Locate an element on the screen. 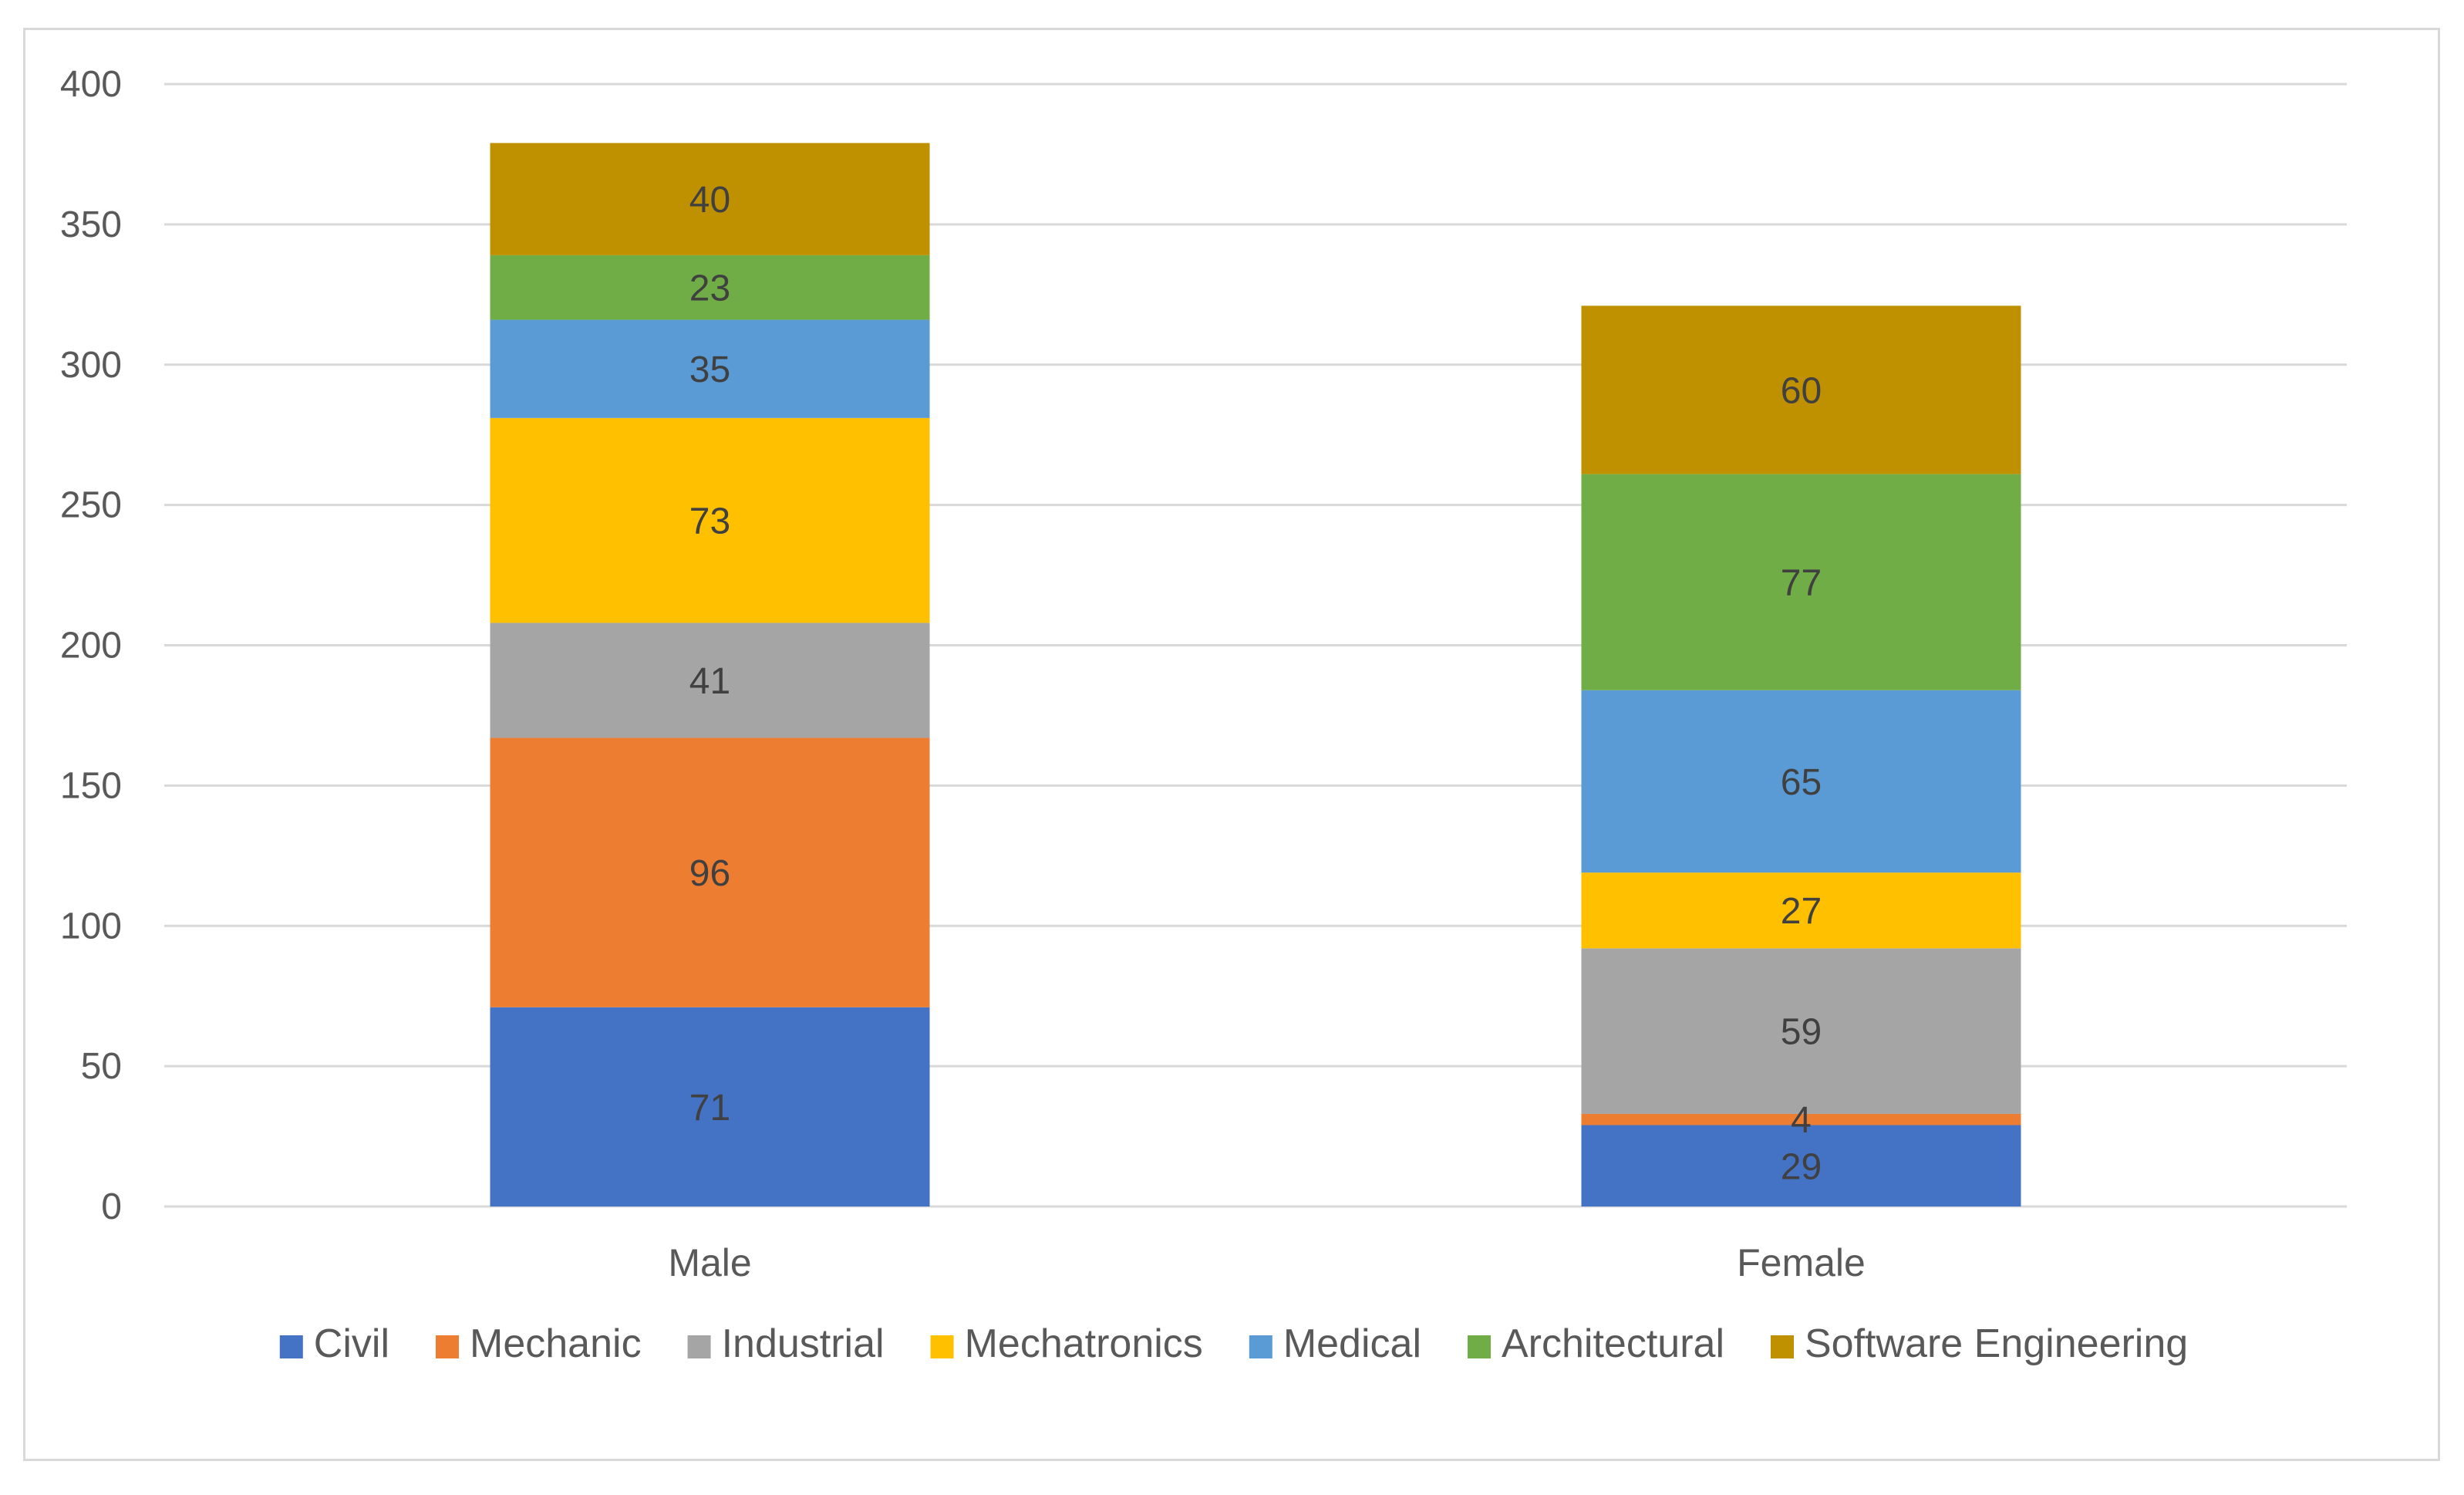 This screenshot has width=2464, height=1495. y-tick-label: 250 is located at coordinates (91, 505).